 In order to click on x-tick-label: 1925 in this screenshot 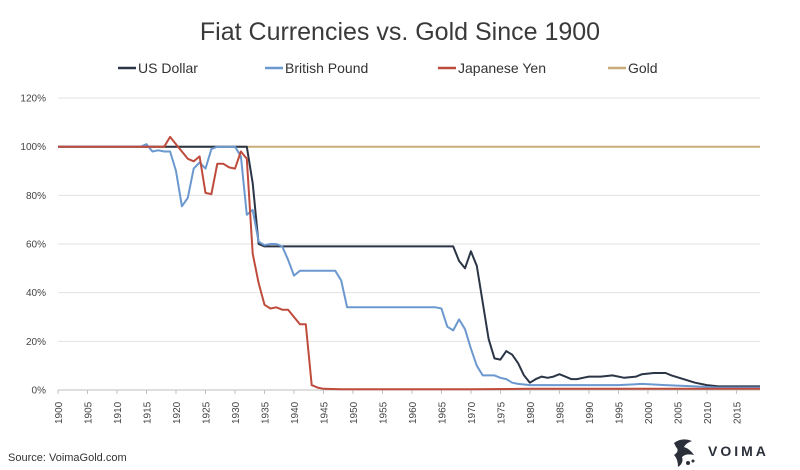, I will do `click(206, 412)`.